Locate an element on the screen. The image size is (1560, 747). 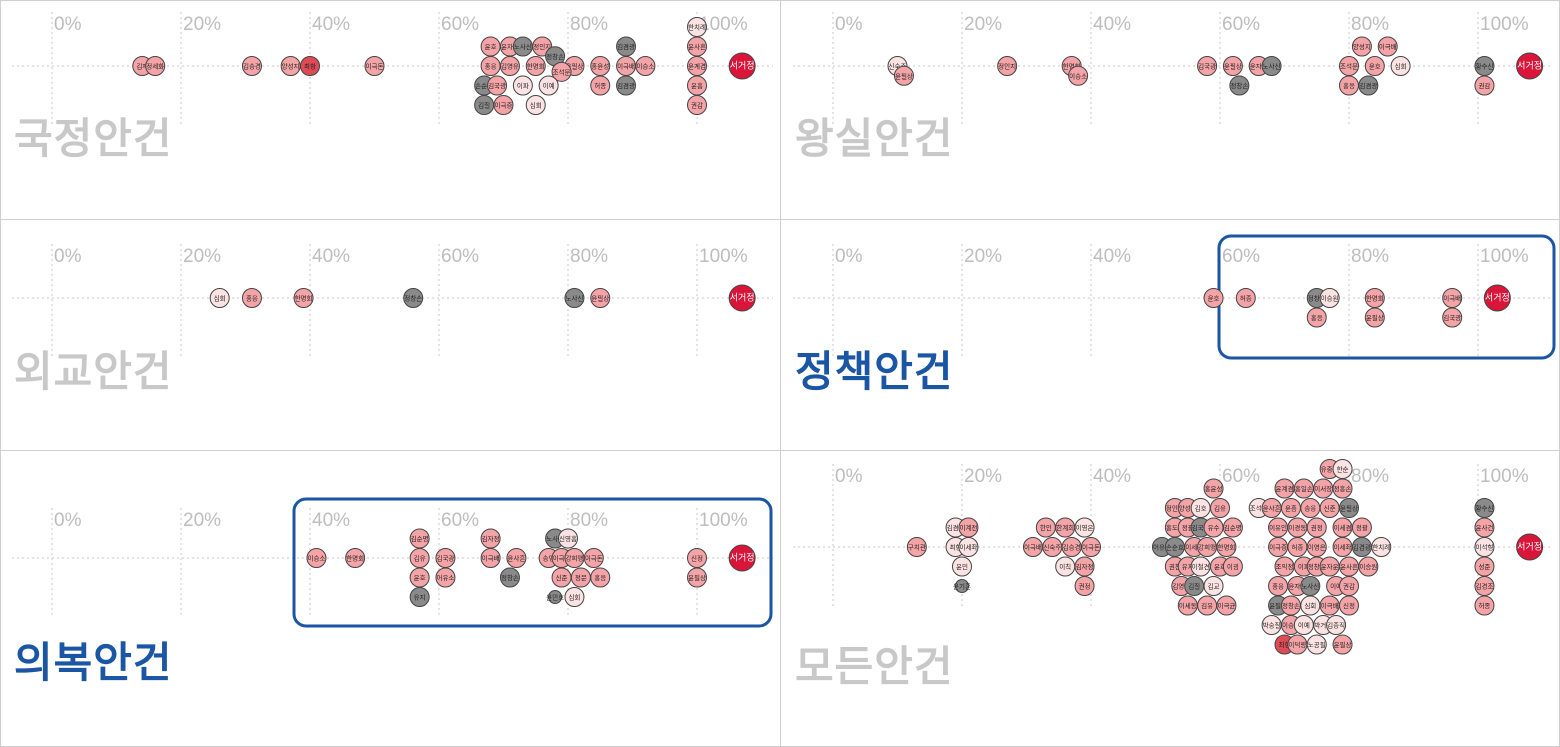
data-point: 구치관 is located at coordinates (916, 547).